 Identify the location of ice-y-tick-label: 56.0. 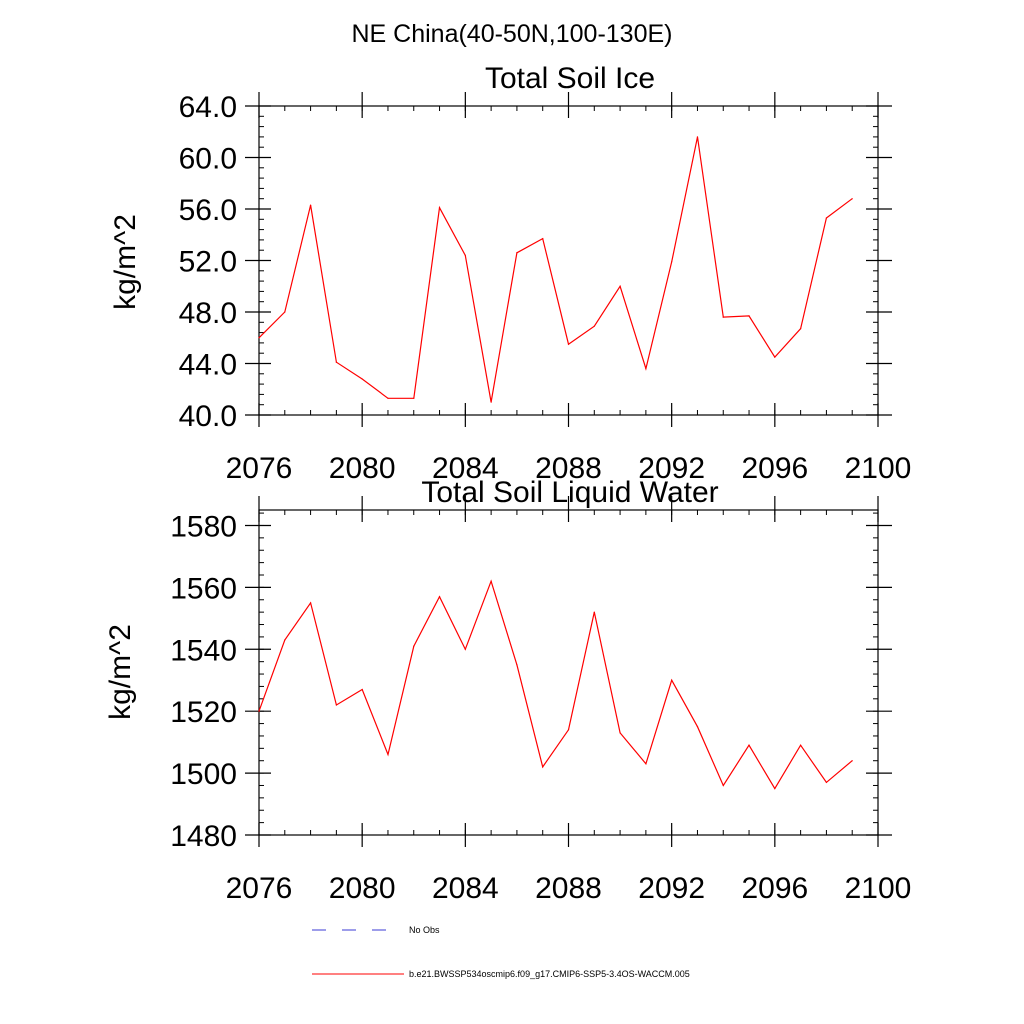
(208, 210).